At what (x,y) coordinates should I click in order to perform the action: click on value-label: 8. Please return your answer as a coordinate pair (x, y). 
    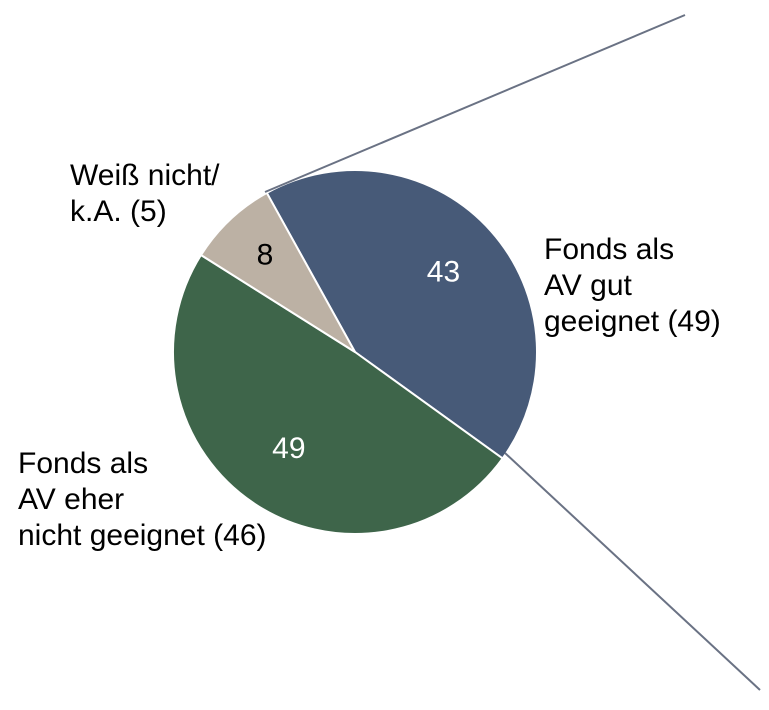
    Looking at the image, I should click on (265, 255).